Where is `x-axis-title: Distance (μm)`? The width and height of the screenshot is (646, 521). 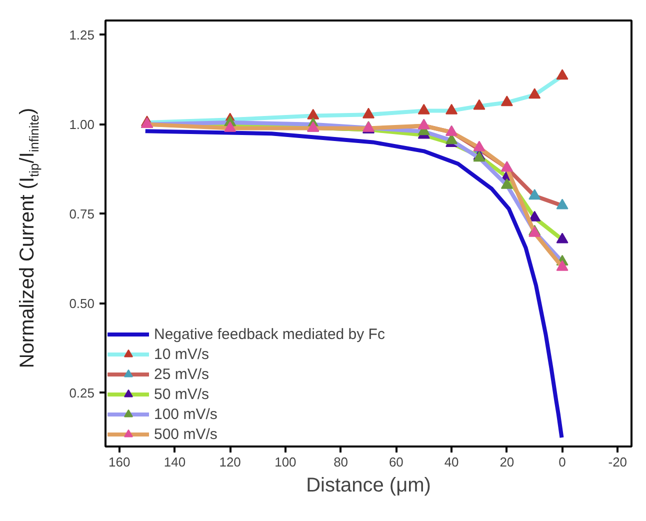 x-axis-title: Distance (μm) is located at coordinates (368, 485).